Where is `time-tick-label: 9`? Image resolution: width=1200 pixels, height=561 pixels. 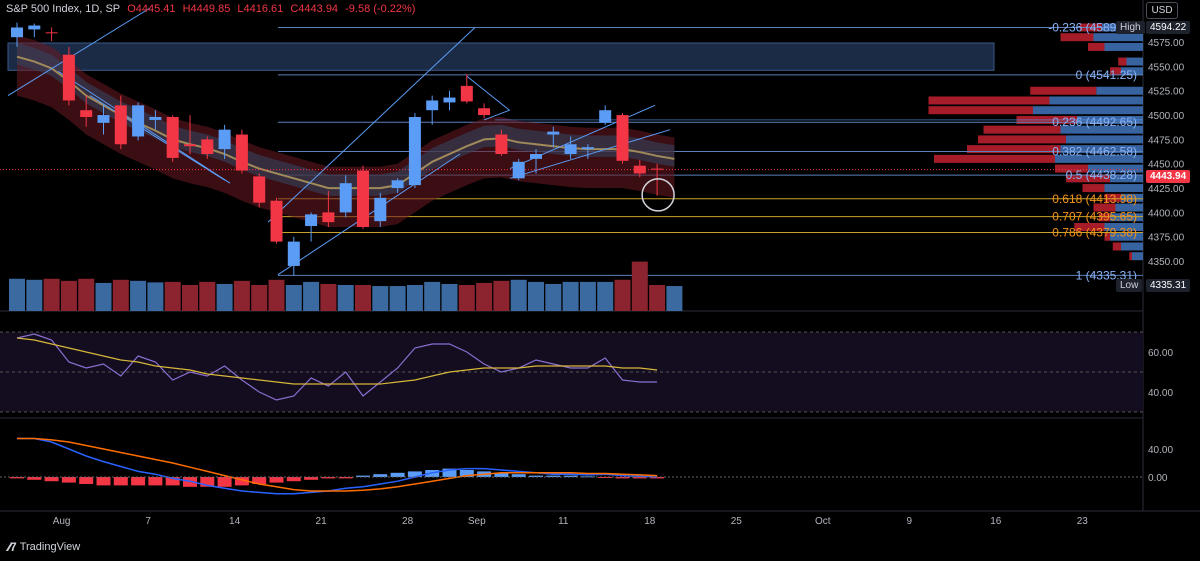 time-tick-label: 9 is located at coordinates (910, 521).